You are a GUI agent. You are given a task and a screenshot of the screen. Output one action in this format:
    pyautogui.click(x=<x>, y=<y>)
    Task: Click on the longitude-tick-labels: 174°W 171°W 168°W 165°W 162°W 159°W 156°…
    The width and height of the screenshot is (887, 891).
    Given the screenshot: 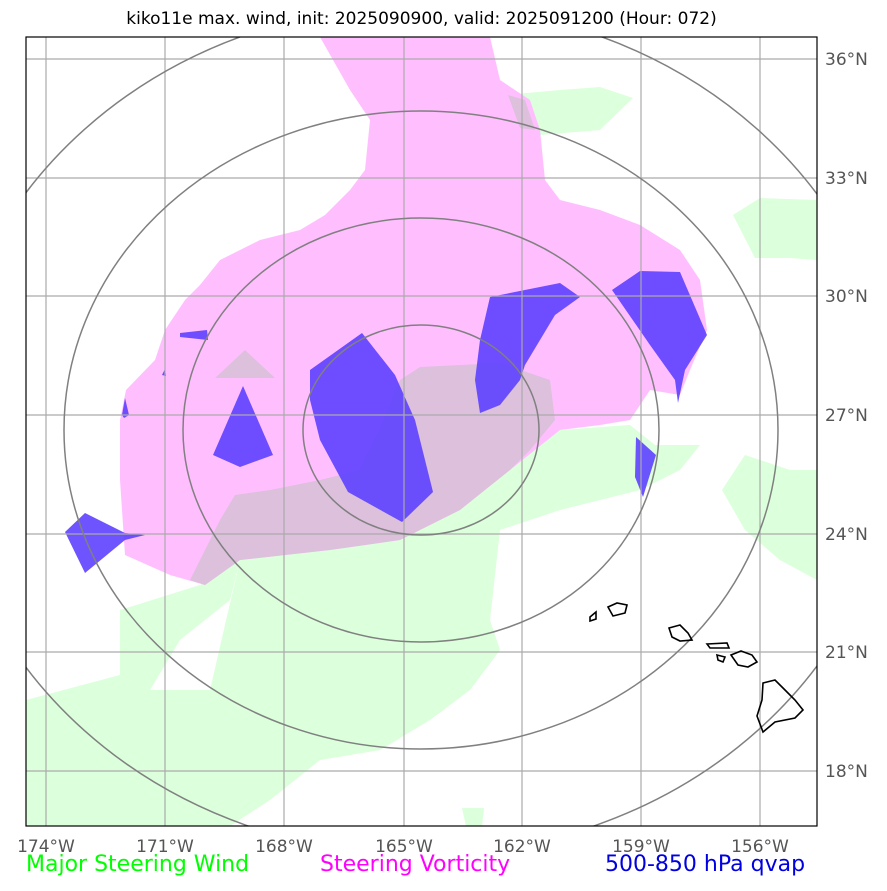 What is the action you would take?
    pyautogui.click(x=403, y=847)
    